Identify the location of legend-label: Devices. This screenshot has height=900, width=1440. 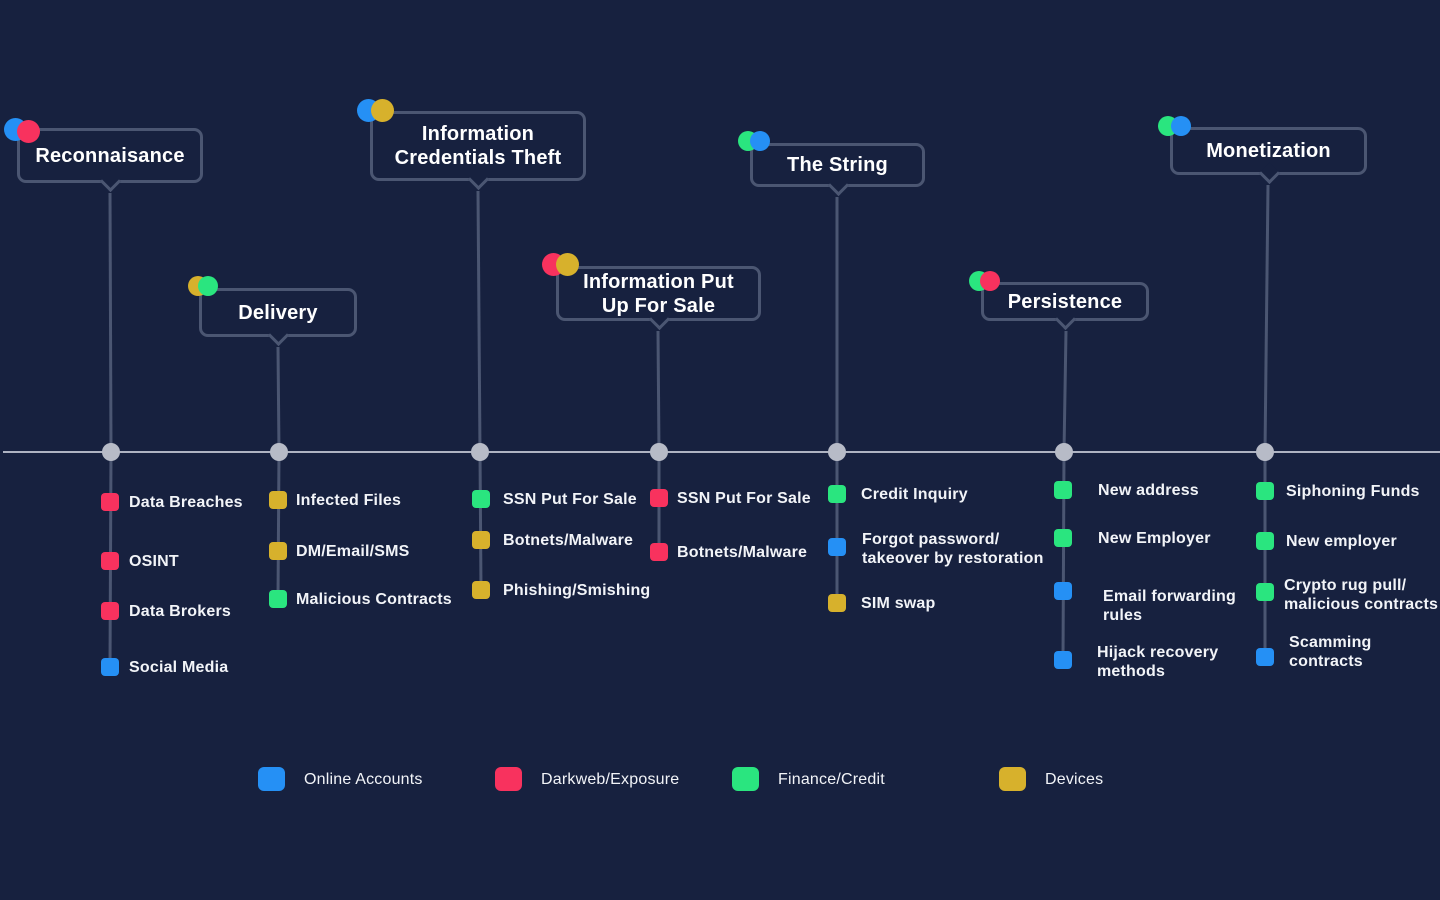
(1074, 779).